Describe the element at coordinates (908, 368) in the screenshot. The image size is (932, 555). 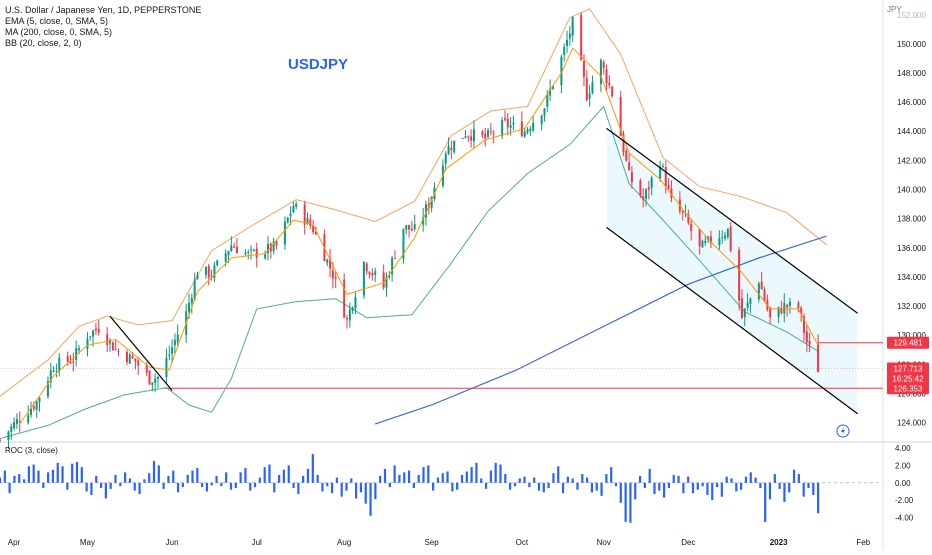
I see `price-label-last-bg` at that location.